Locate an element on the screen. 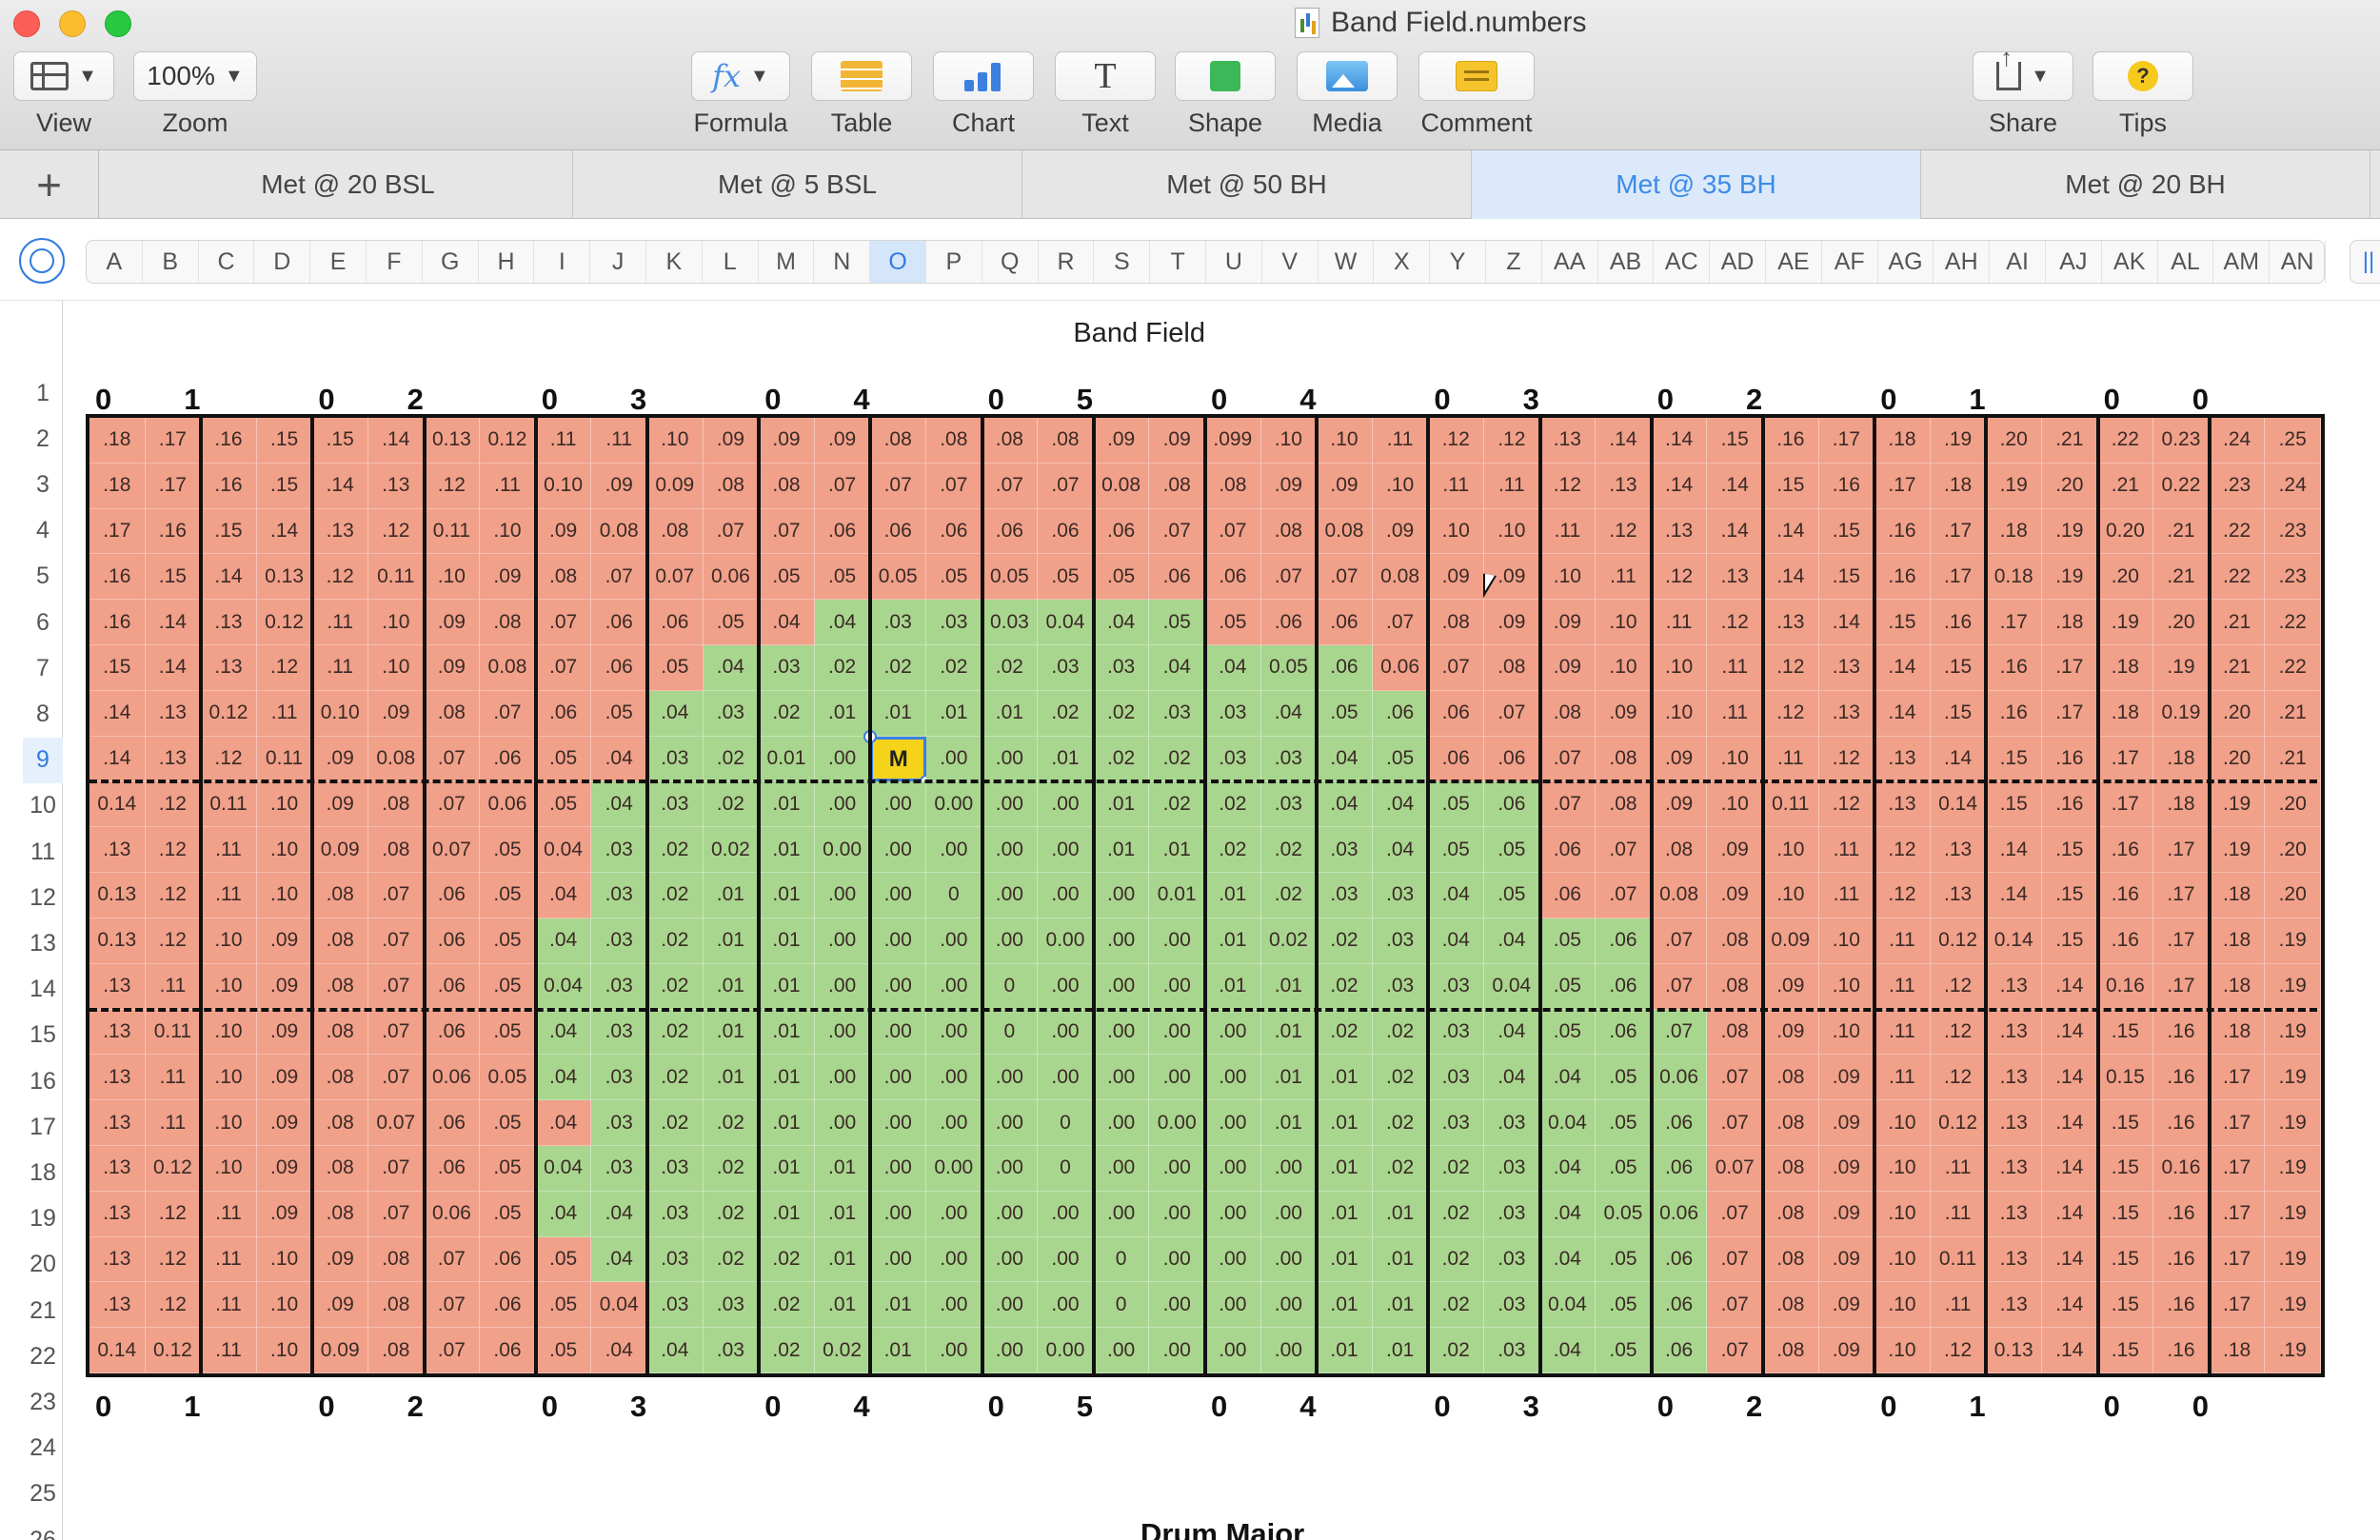 The image size is (2380, 1540). row-header-21: 21 is located at coordinates (43, 1310).